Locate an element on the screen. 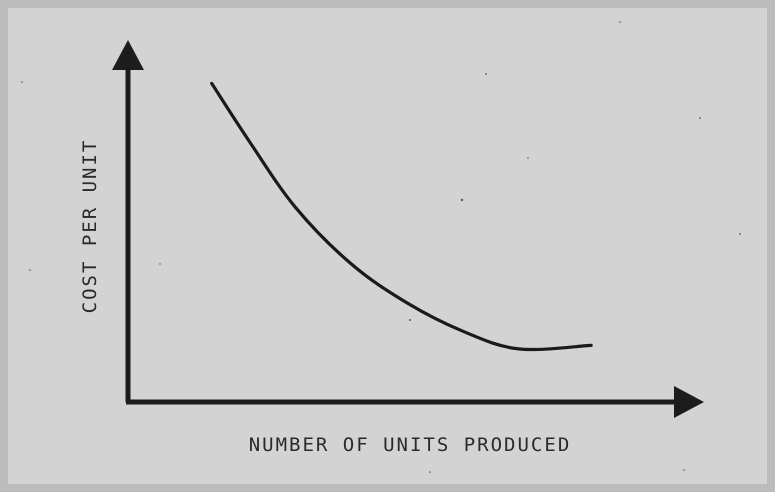 The image size is (775, 492). x-axis-arrow-icon is located at coordinates (689, 402).